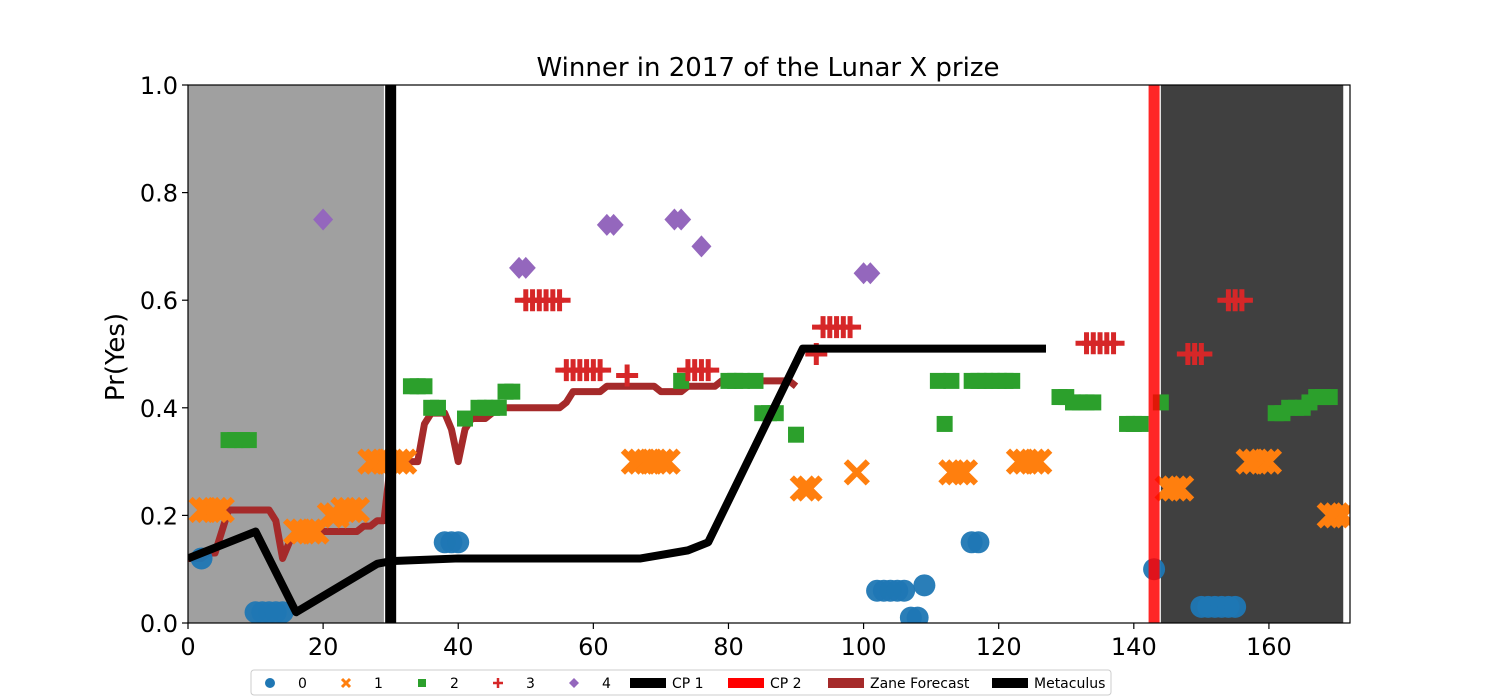  Describe the element at coordinates (159, 409) in the screenshot. I see `y-tick-label-2: 0.4` at that location.